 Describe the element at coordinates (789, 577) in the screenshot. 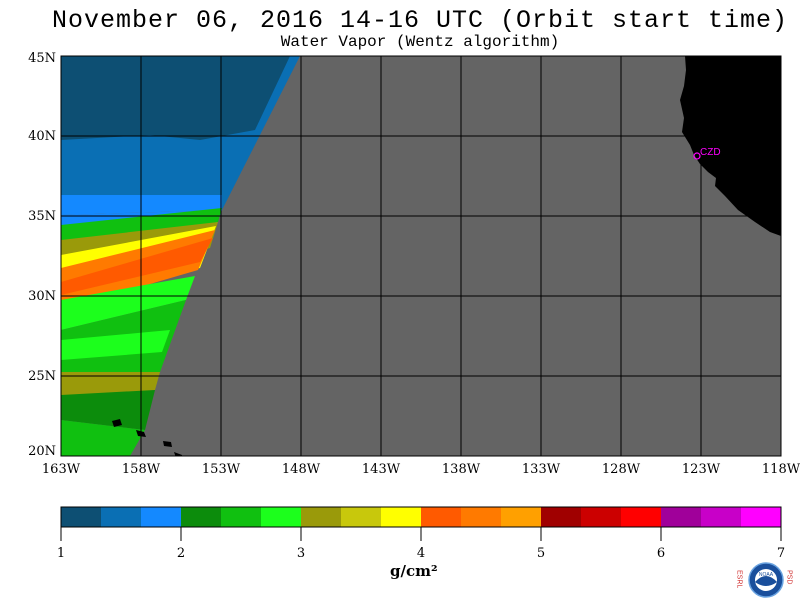

I see `logo-right-text: PSD` at that location.